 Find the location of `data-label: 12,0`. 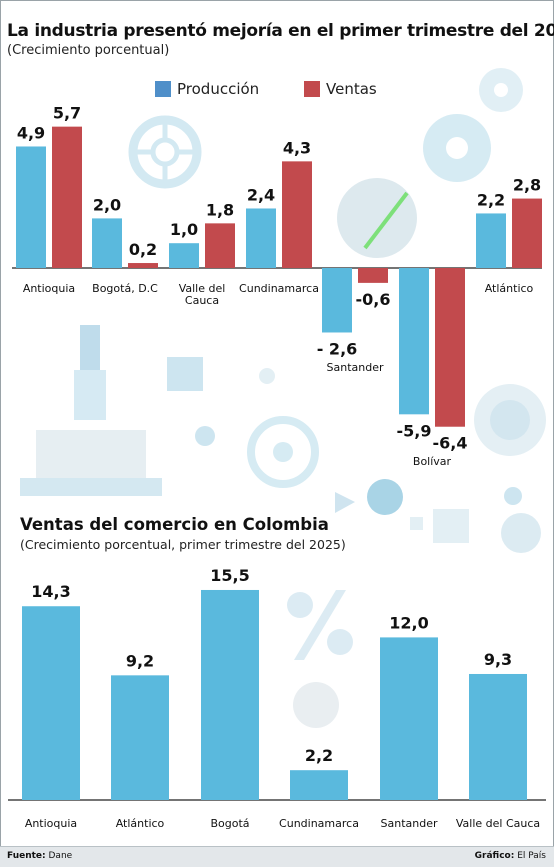

data-label: 12,0 is located at coordinates (408, 622).